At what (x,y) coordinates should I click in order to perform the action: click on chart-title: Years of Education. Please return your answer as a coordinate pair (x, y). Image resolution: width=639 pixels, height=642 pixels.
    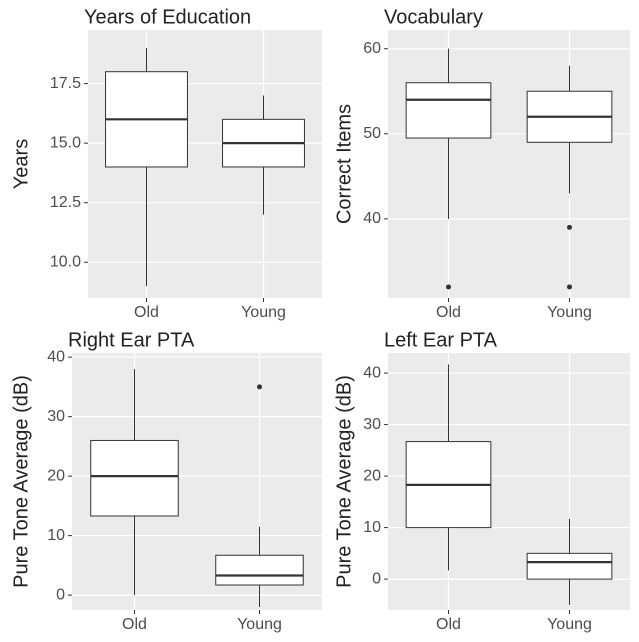
    Looking at the image, I should click on (167, 17).